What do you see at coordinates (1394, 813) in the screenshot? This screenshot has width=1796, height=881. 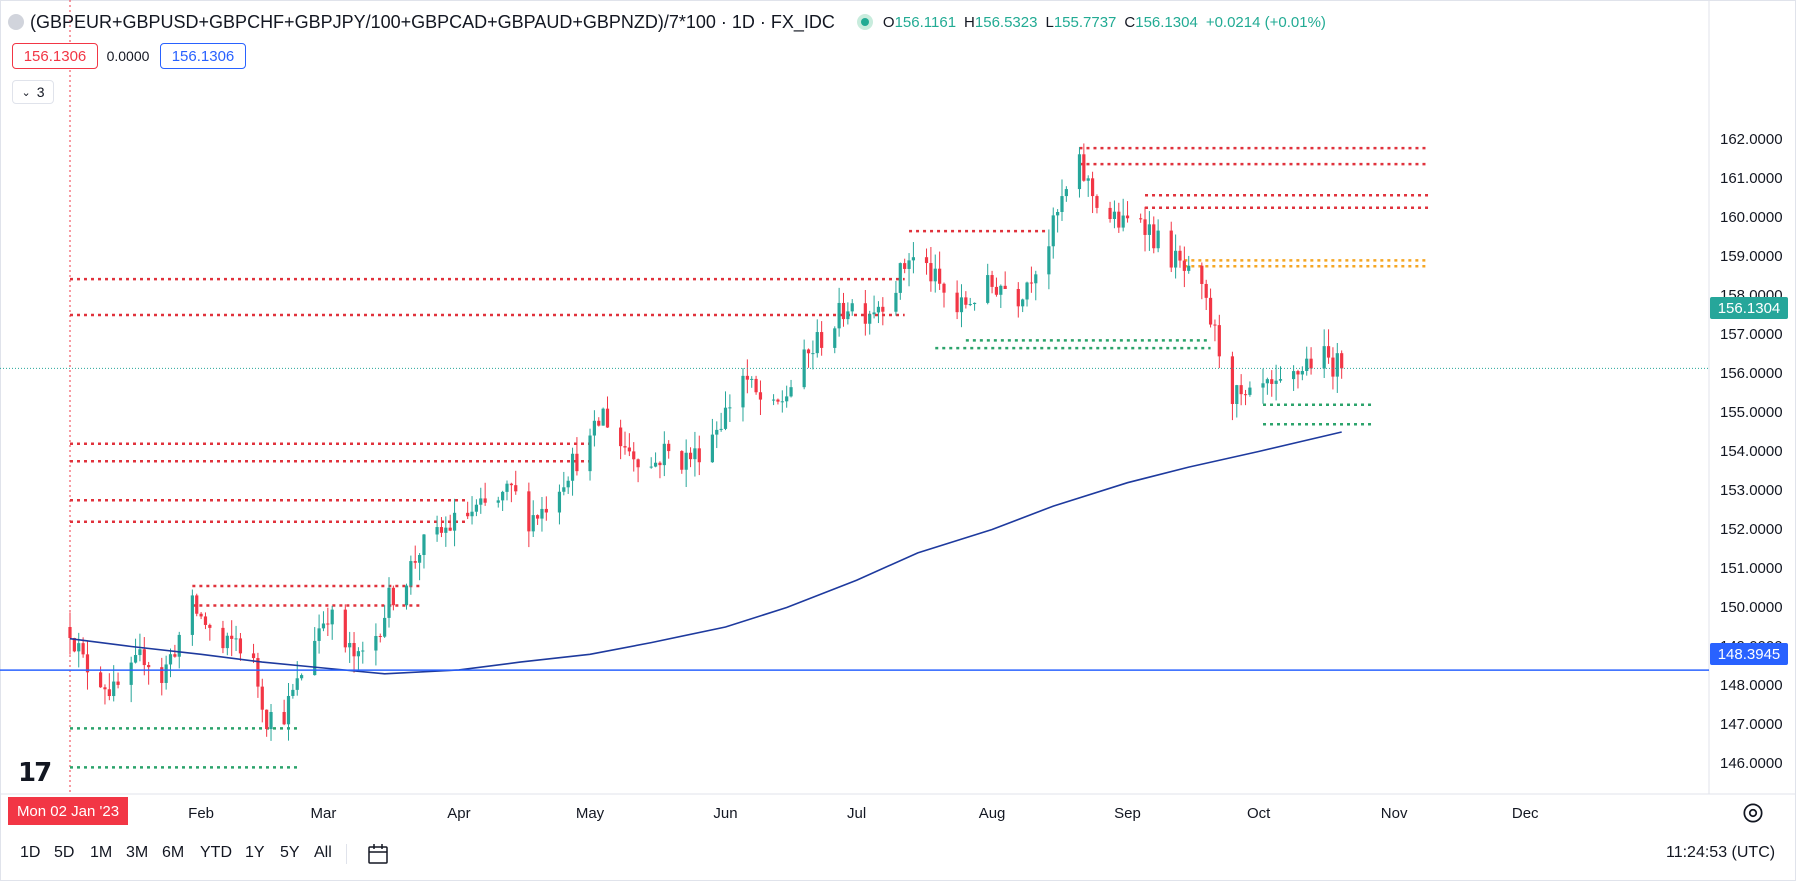 I see `time-tick-label: Nov` at bounding box center [1394, 813].